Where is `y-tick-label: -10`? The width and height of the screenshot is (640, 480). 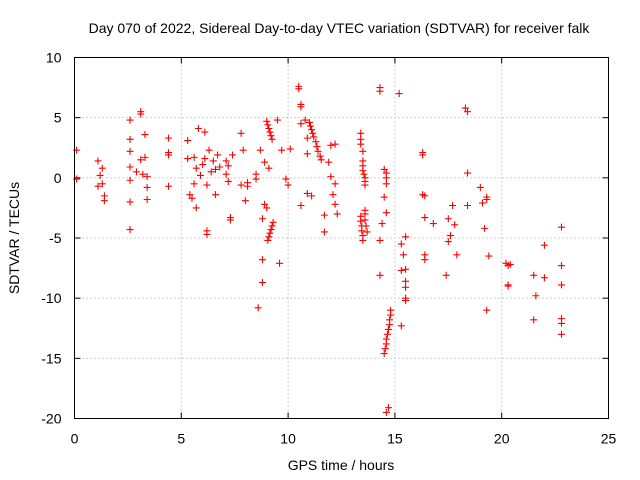
y-tick-label: -10 is located at coordinates (51, 298).